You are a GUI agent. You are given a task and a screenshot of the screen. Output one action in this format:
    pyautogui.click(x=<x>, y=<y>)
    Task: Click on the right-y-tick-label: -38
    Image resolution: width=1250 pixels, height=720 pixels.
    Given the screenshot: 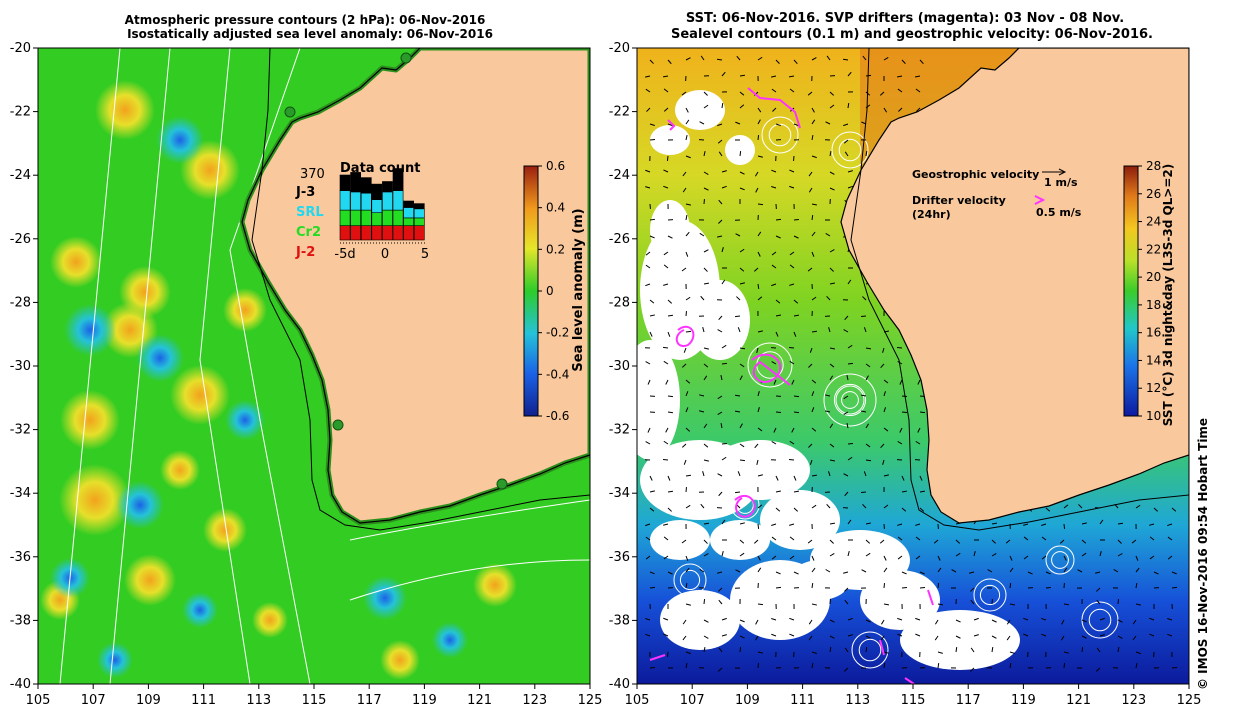 What is the action you would take?
    pyautogui.click(x=619, y=620)
    